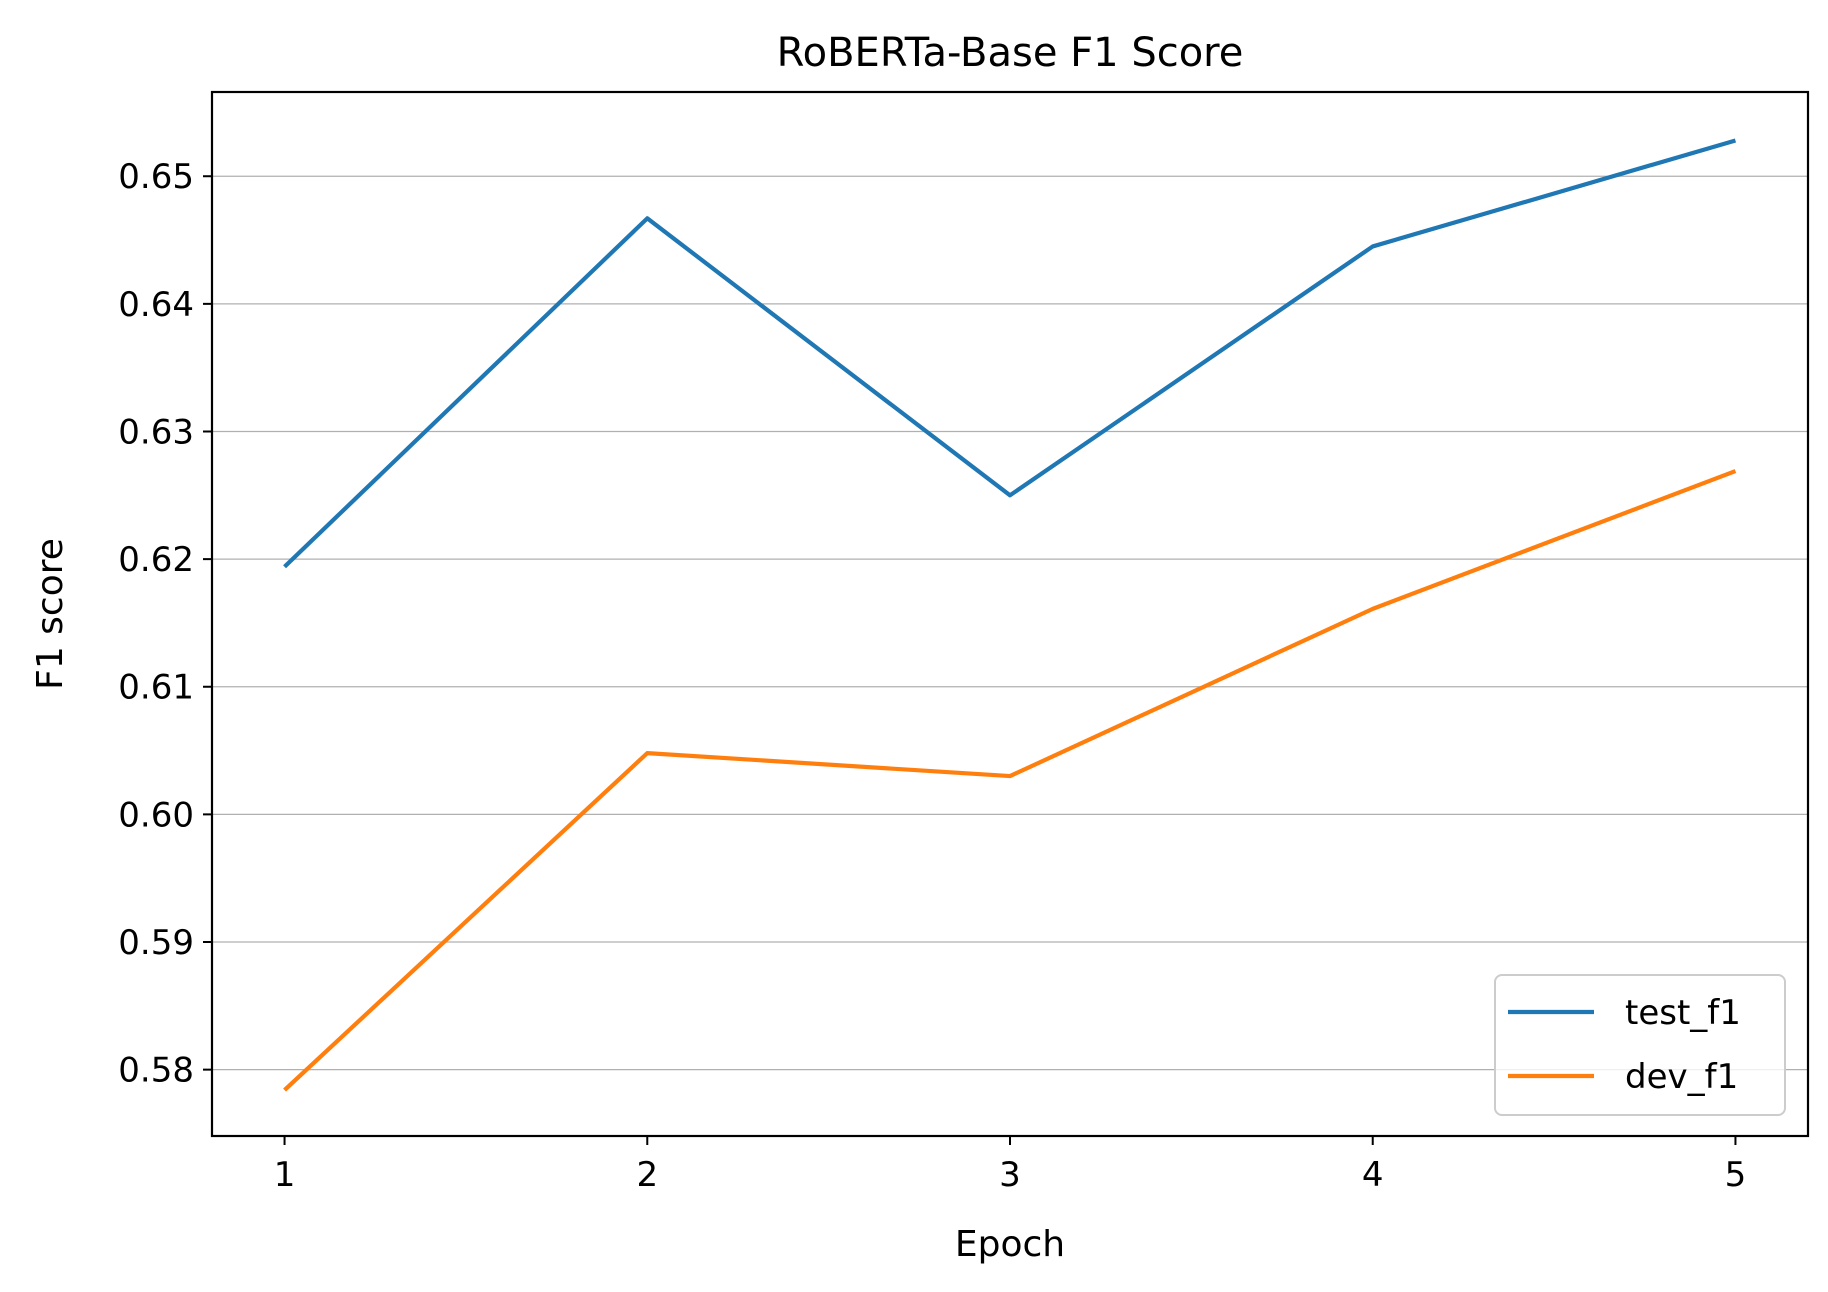 The image size is (1828, 1292). I want to click on x-axis-label: Epoch, so click(1010, 1244).